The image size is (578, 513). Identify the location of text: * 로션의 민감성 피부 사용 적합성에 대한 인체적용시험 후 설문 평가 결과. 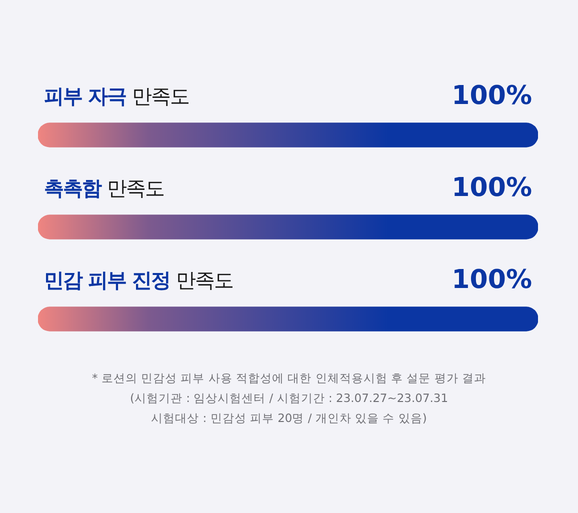
(289, 378).